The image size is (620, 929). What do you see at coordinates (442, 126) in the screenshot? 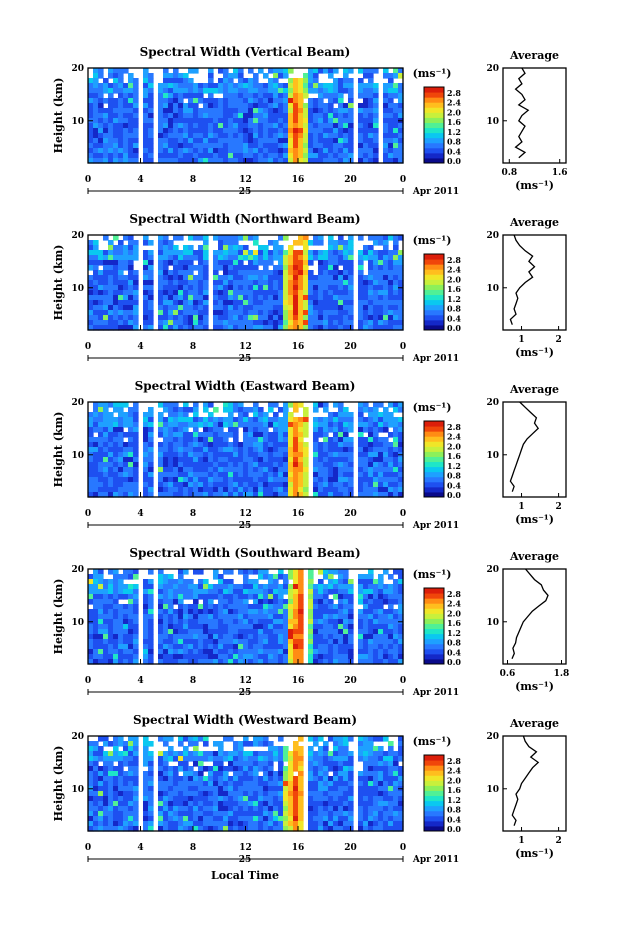
I see `colorbar: 2.82.42.01.61.20.80.40.0` at bounding box center [442, 126].